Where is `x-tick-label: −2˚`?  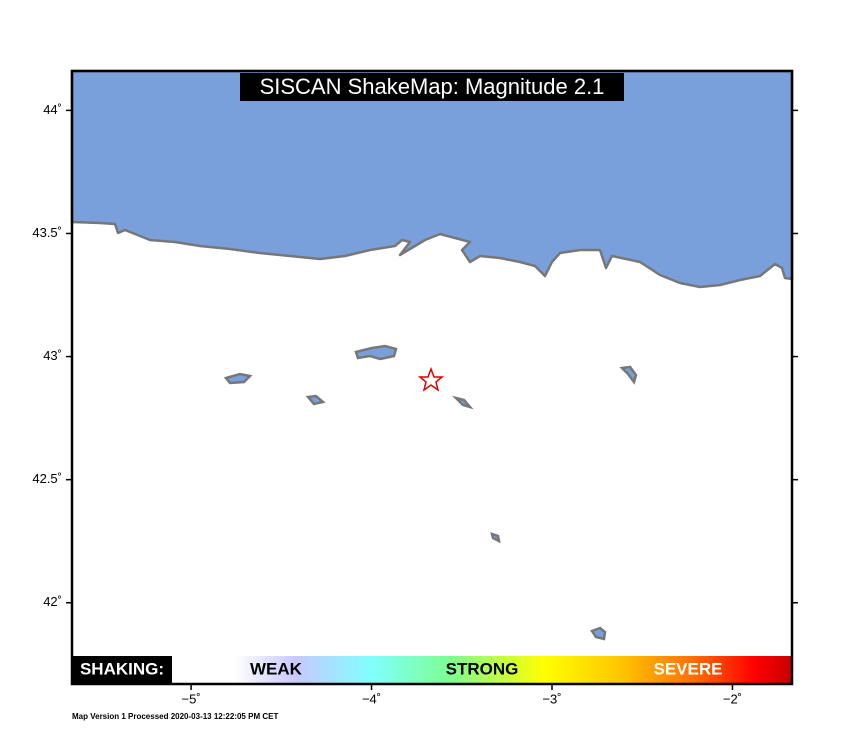
x-tick-label: −2˚ is located at coordinates (732, 698).